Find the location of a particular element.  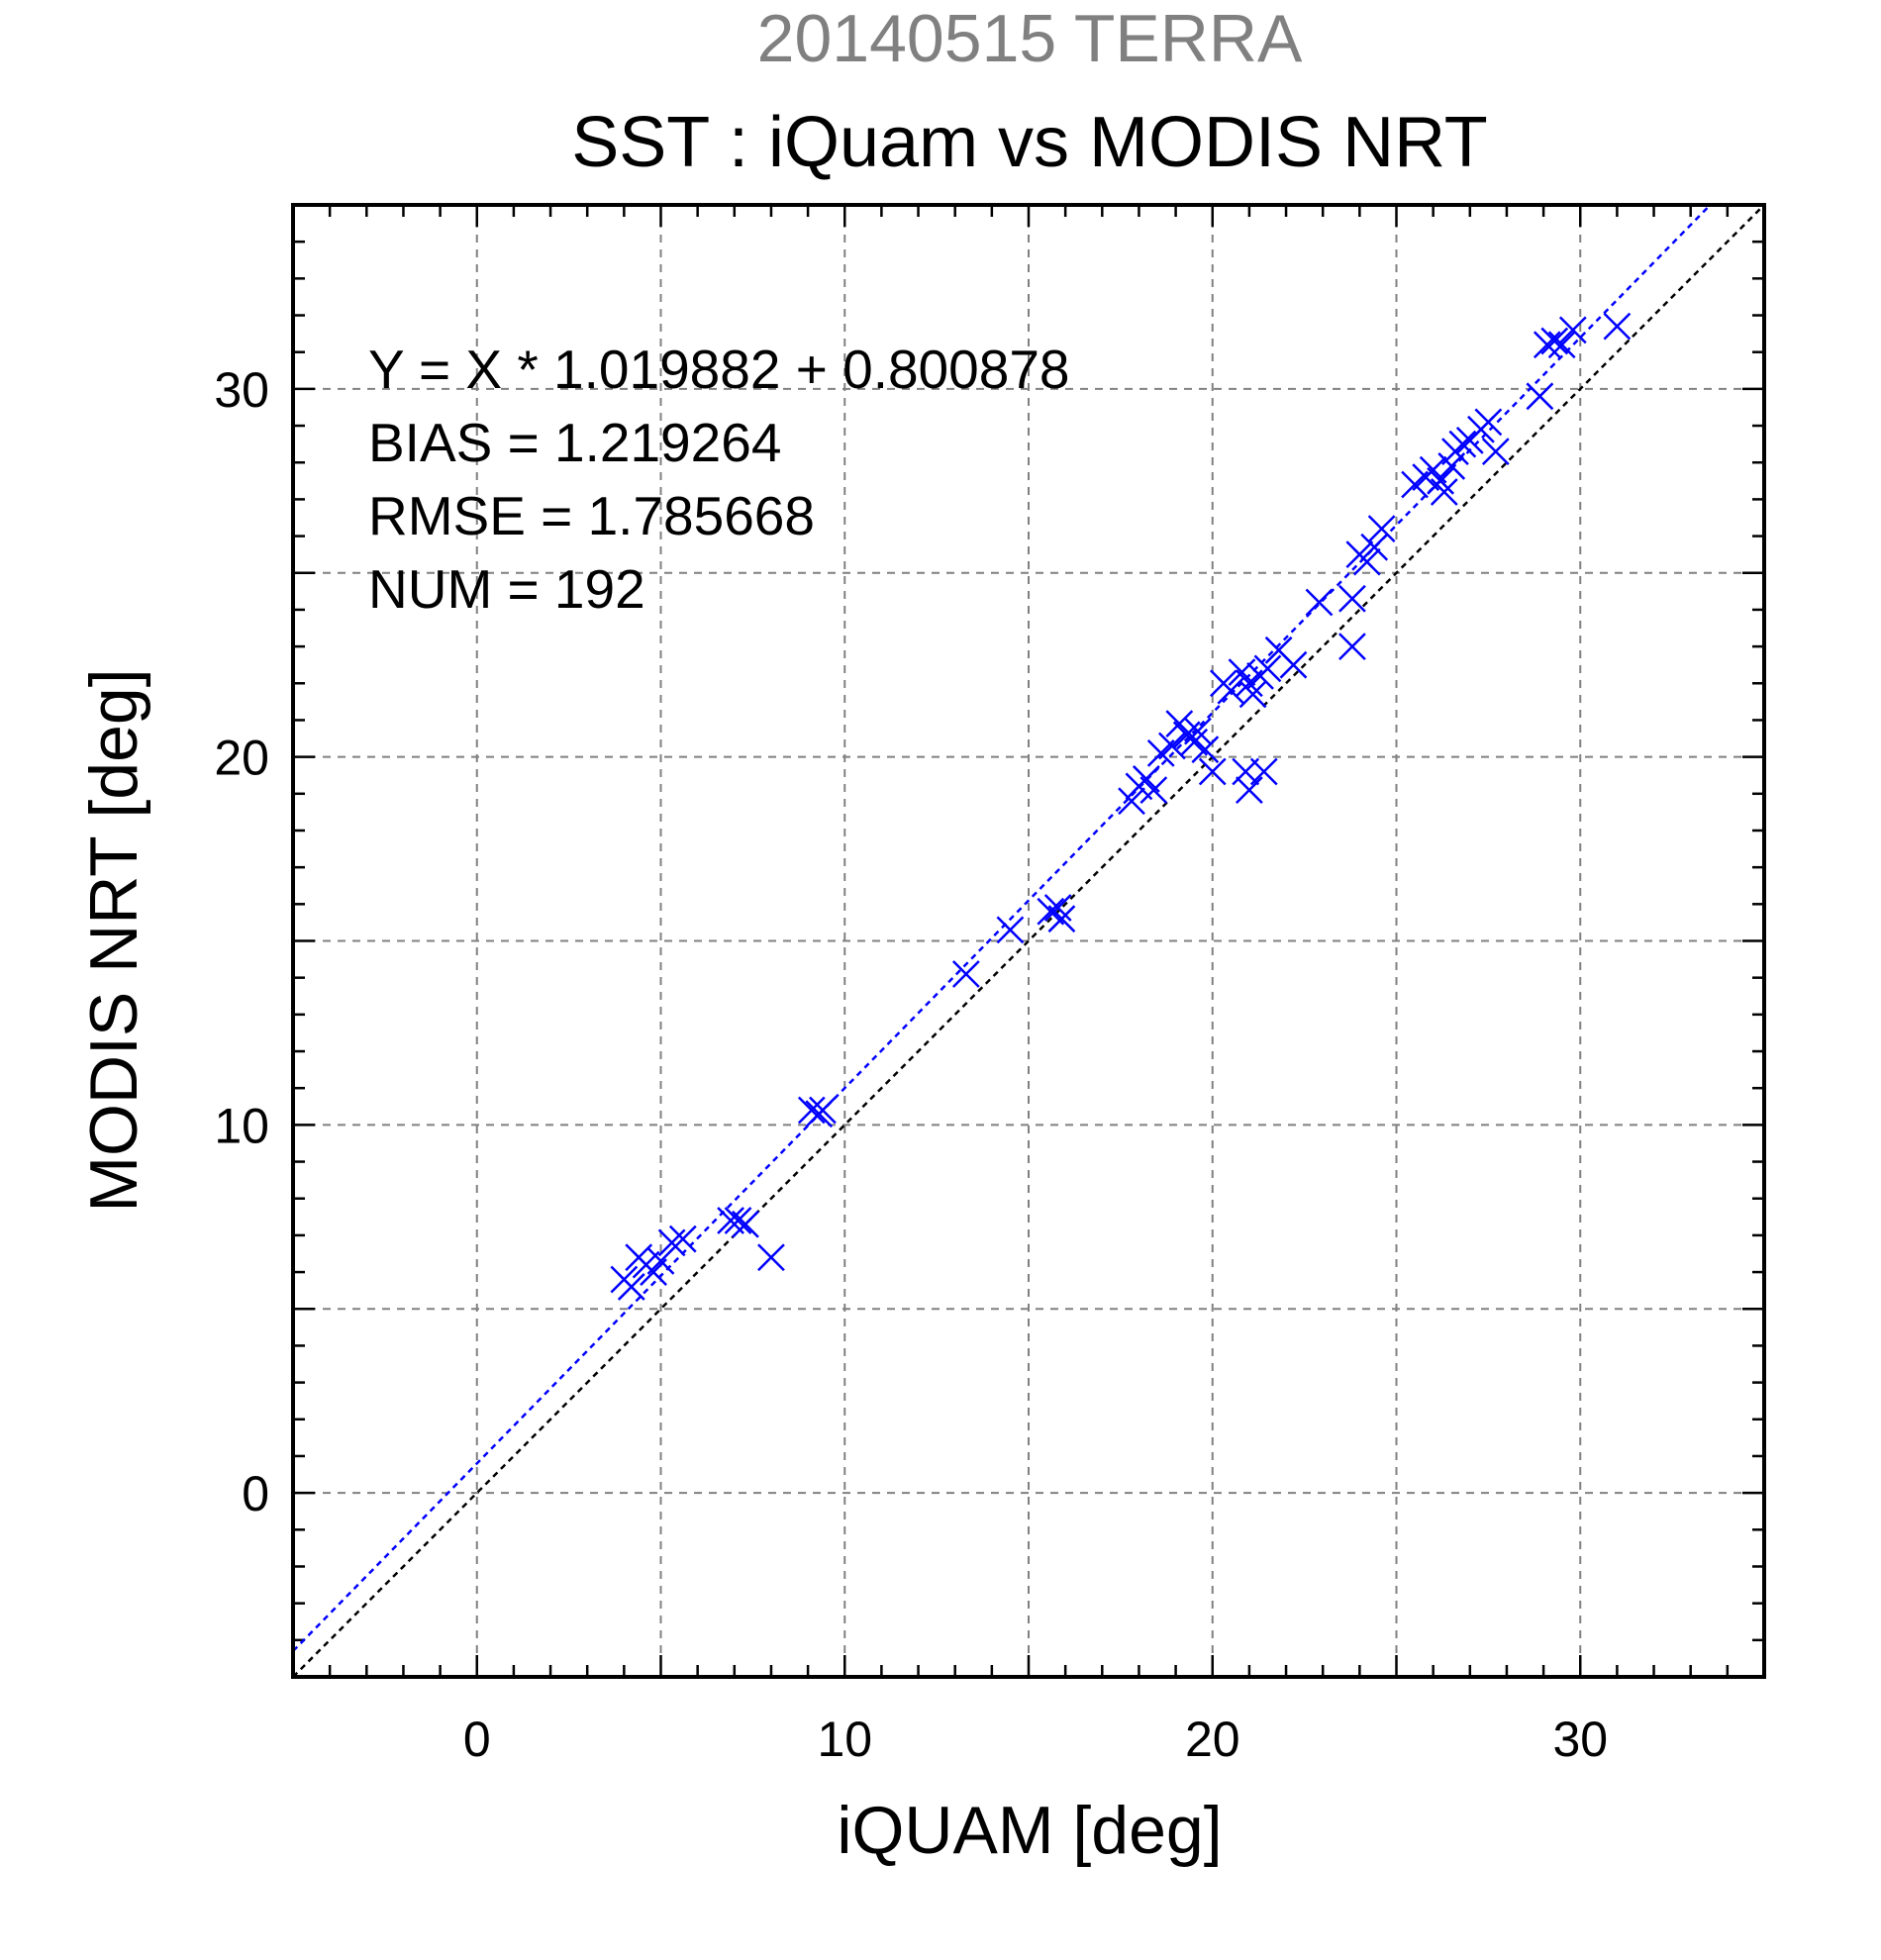

x-tick-label: 20 is located at coordinates (1212, 1739).